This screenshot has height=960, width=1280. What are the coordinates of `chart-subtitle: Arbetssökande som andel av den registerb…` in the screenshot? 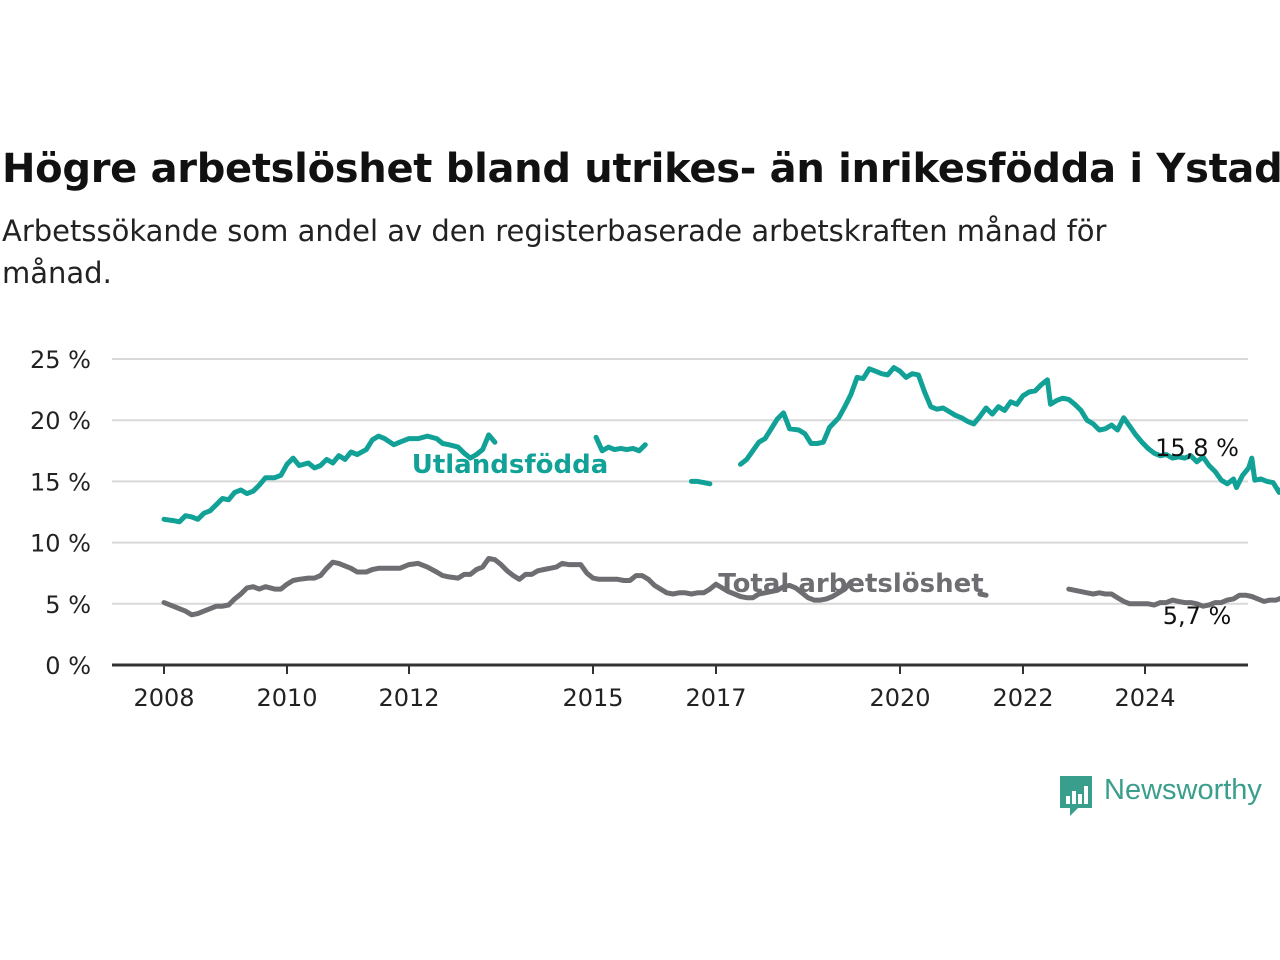 It's located at (554, 252).